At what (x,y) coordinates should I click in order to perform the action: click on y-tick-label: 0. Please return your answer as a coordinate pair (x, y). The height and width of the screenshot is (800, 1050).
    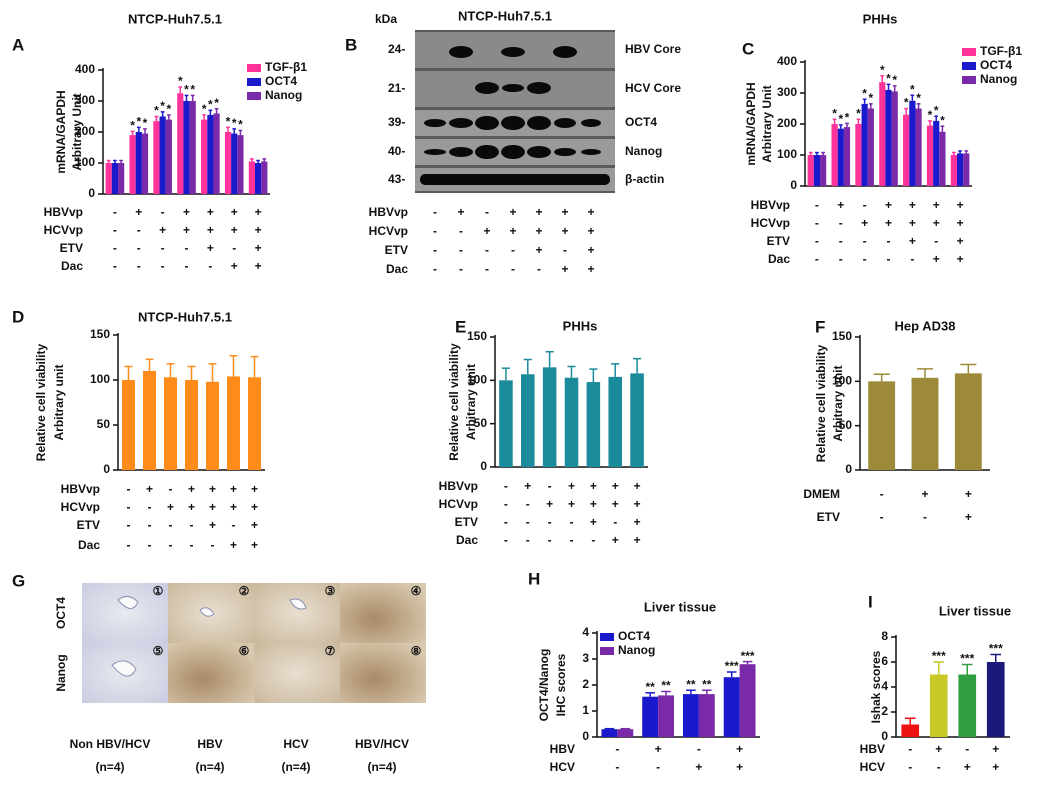
    Looking at the image, I should click on (483, 466).